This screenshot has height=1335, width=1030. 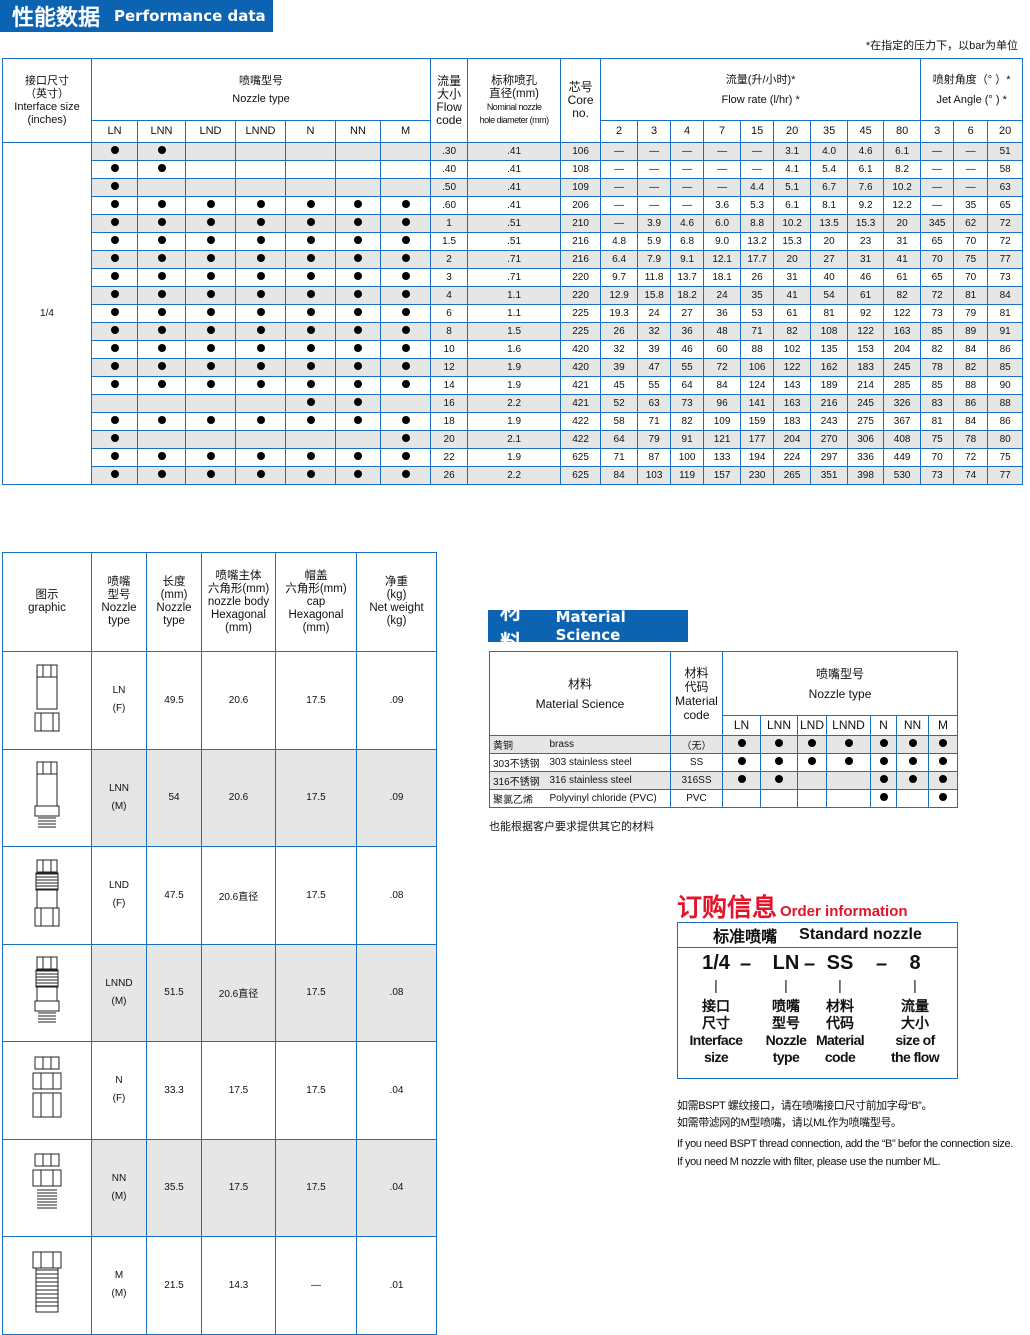 I want to click on header-material-code: 材料 代码 Material code, so click(x=696, y=693).